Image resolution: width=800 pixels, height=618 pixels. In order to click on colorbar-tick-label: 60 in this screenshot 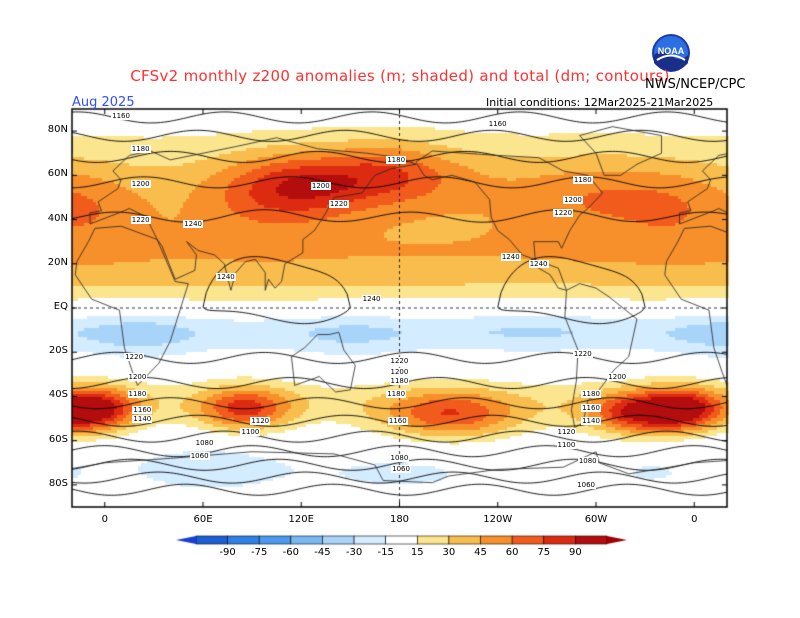, I will do `click(512, 552)`.